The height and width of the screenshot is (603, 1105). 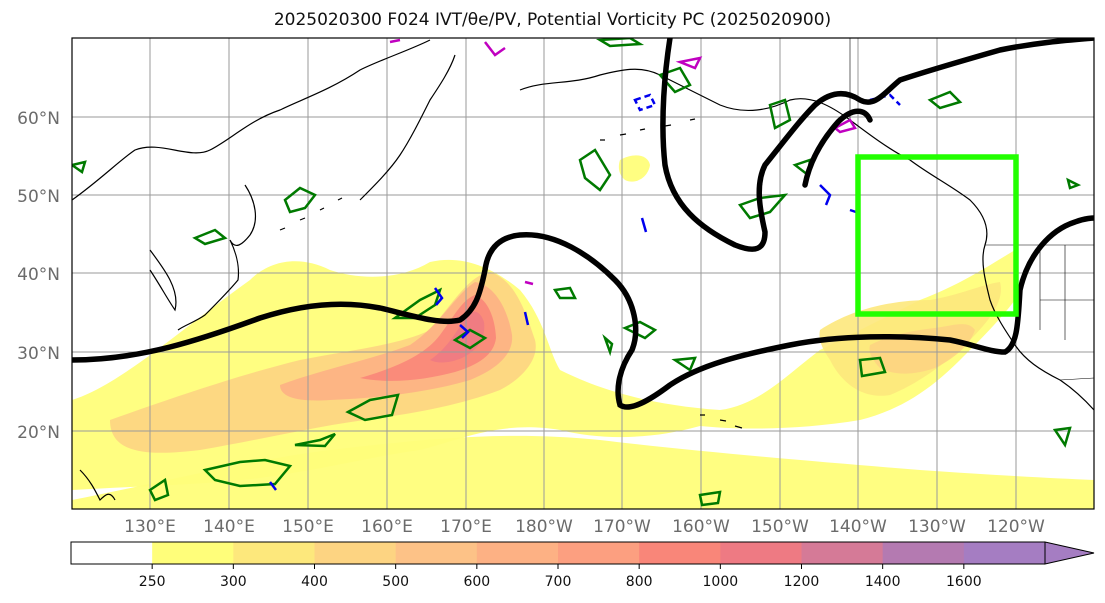 I want to click on blue-contour-i, so click(x=273, y=486).